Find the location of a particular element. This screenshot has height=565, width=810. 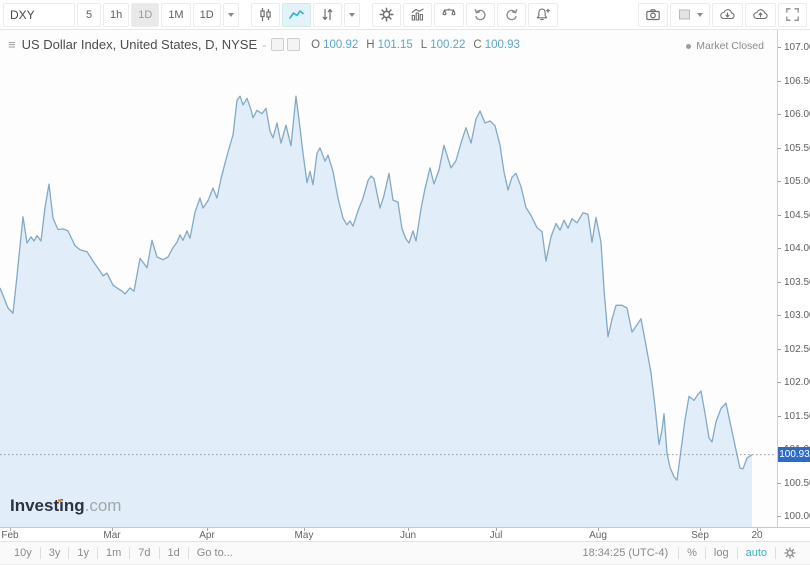

interval-more-button is located at coordinates (230, 14).